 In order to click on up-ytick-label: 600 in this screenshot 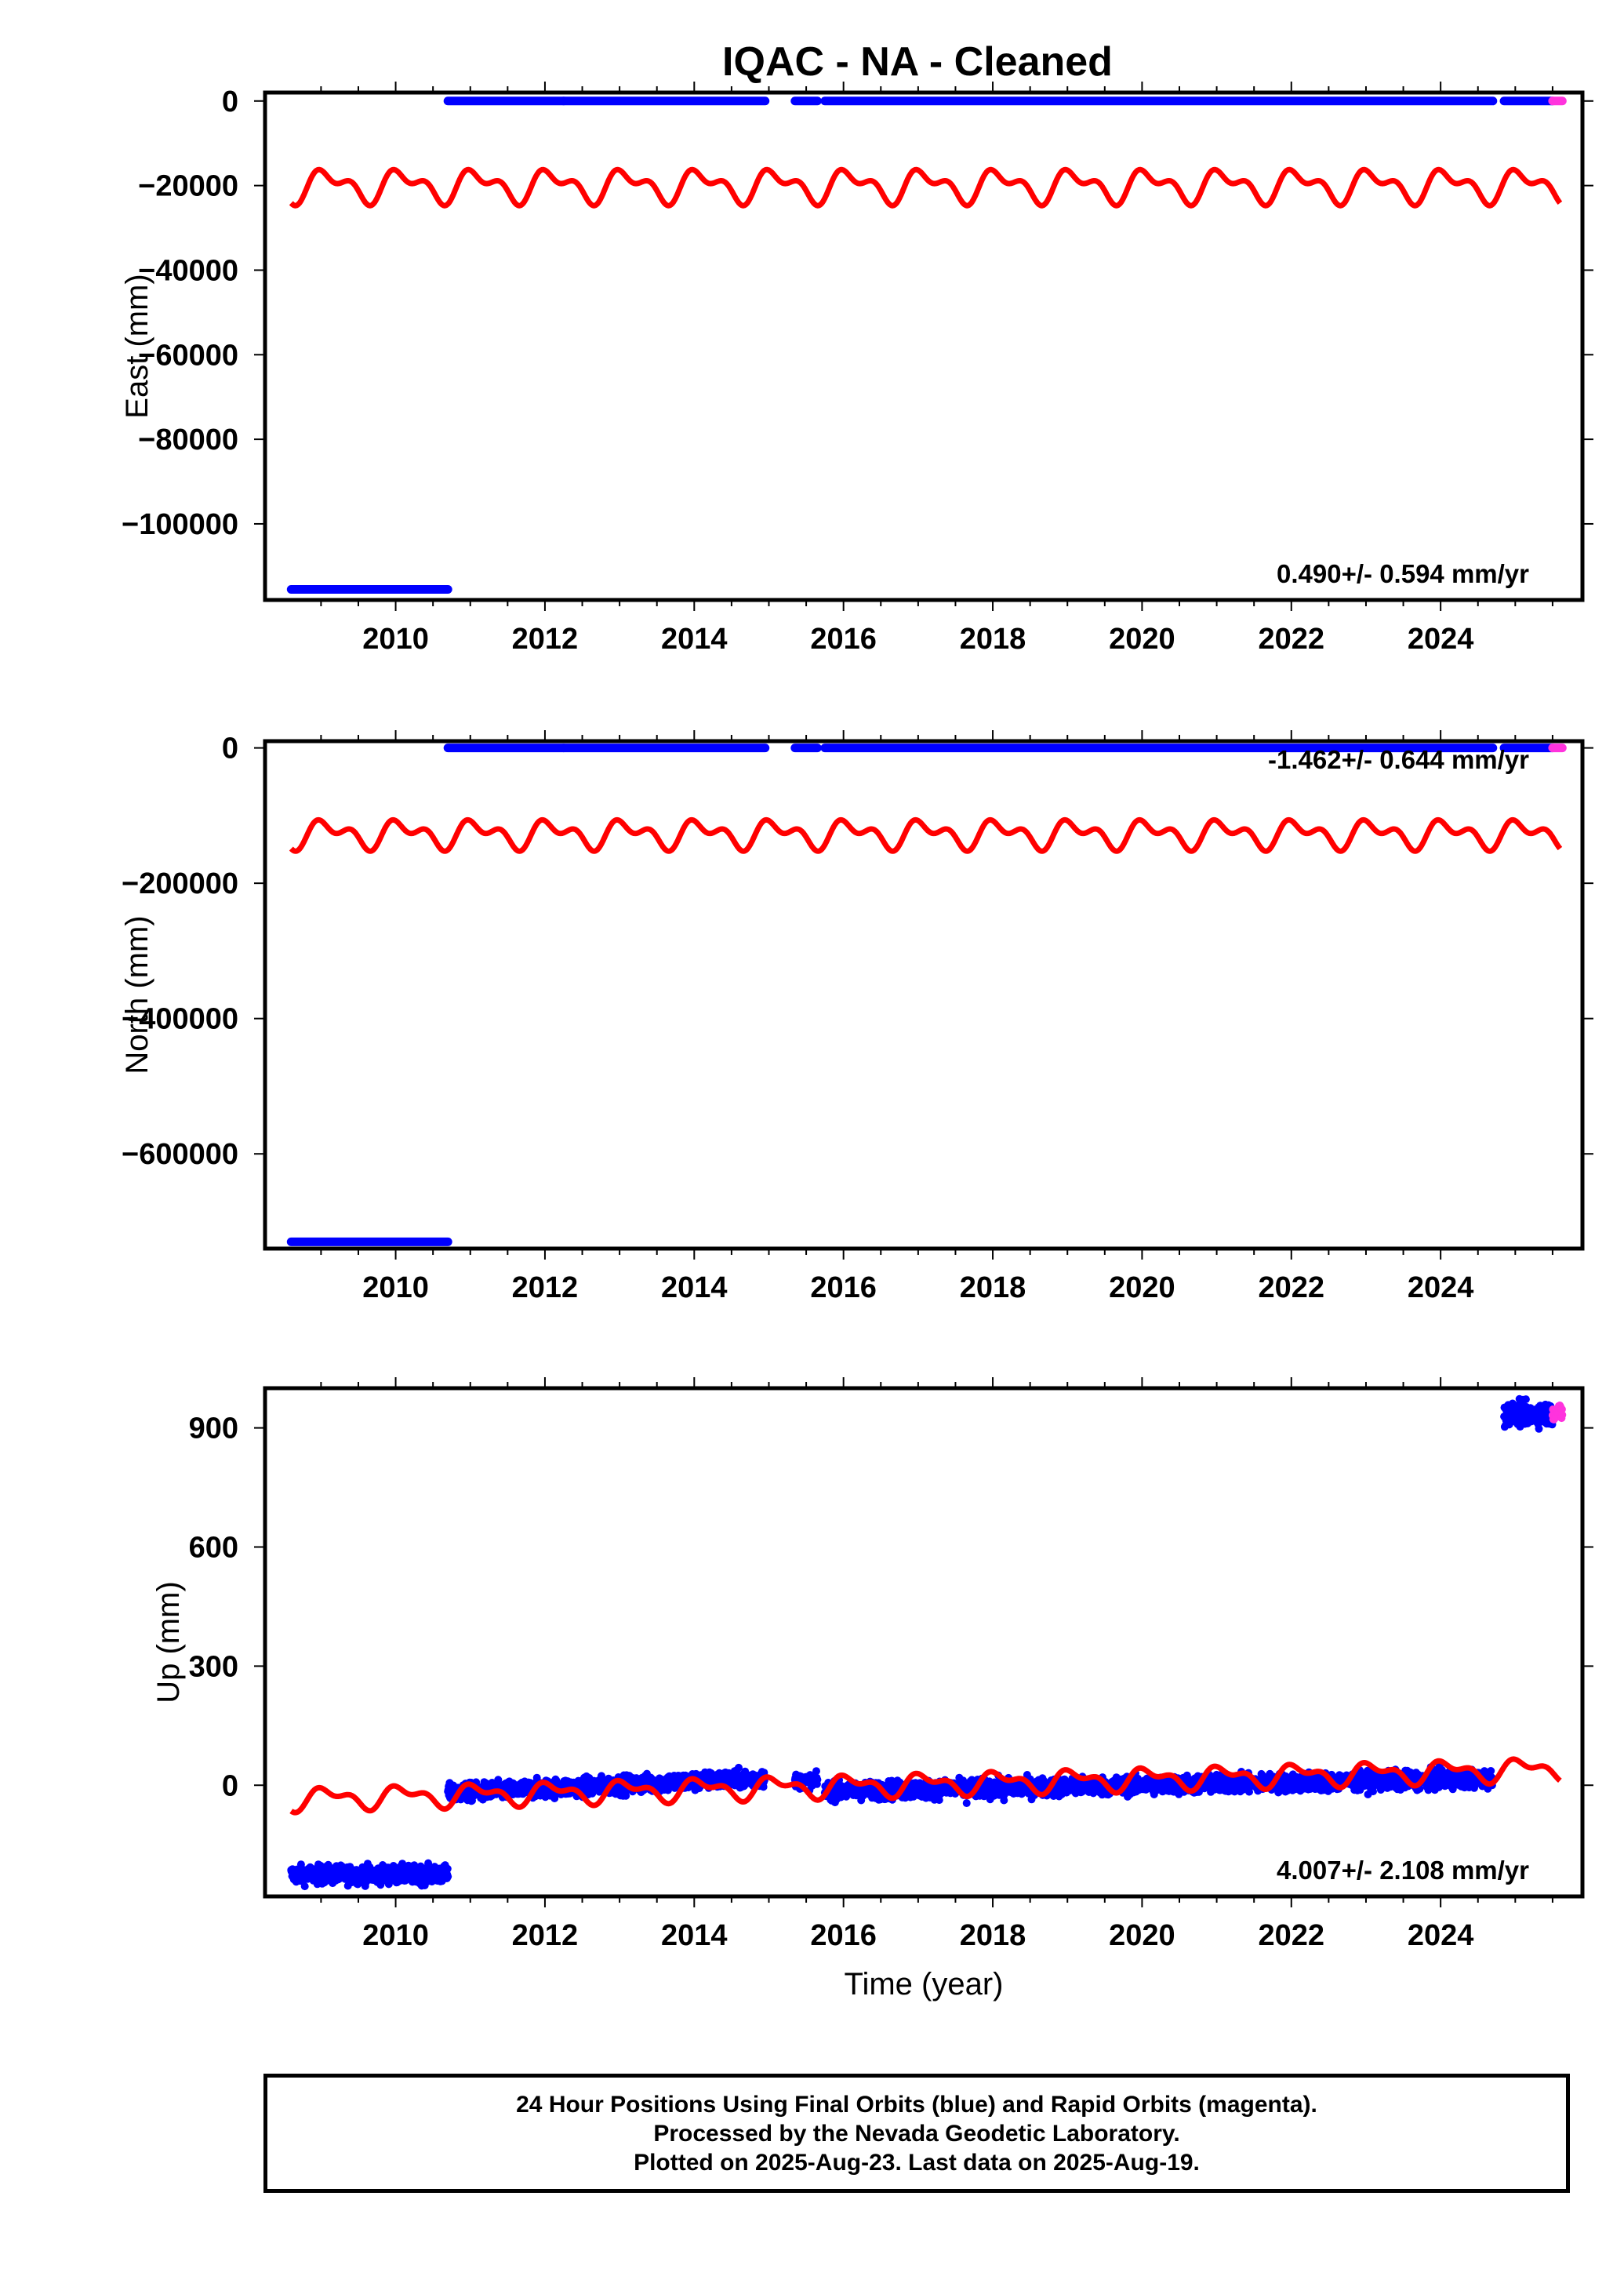, I will do `click(214, 1548)`.